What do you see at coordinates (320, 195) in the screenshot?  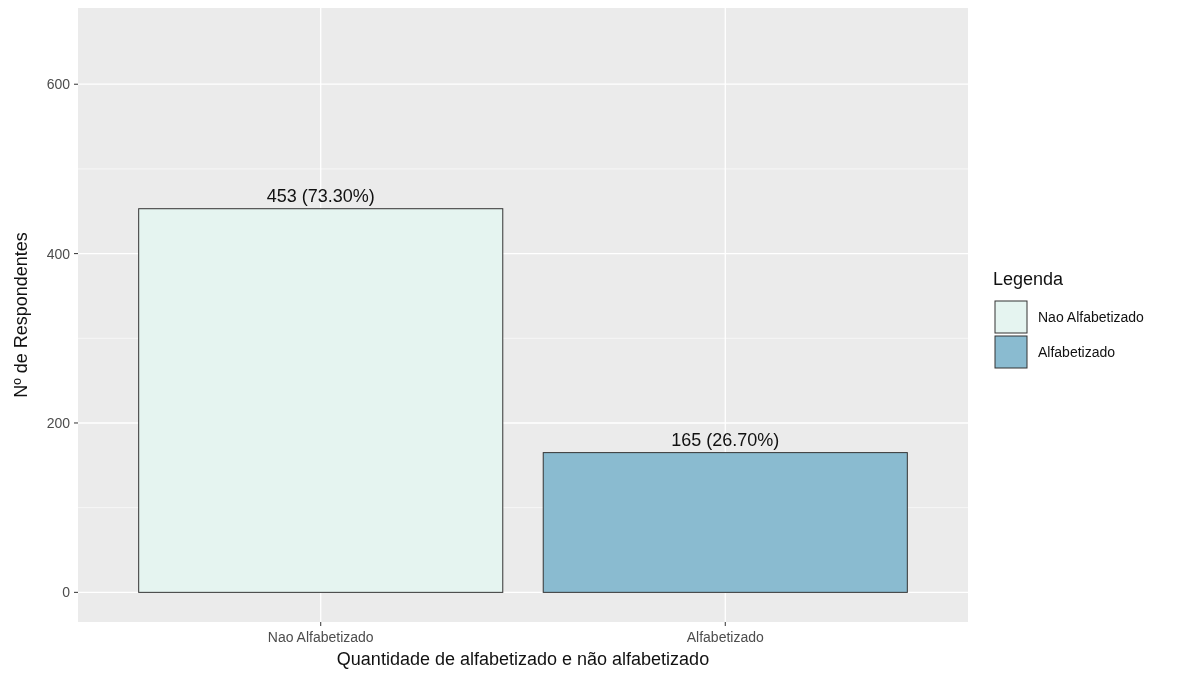 I see `data-label: 453 (73.30%)` at bounding box center [320, 195].